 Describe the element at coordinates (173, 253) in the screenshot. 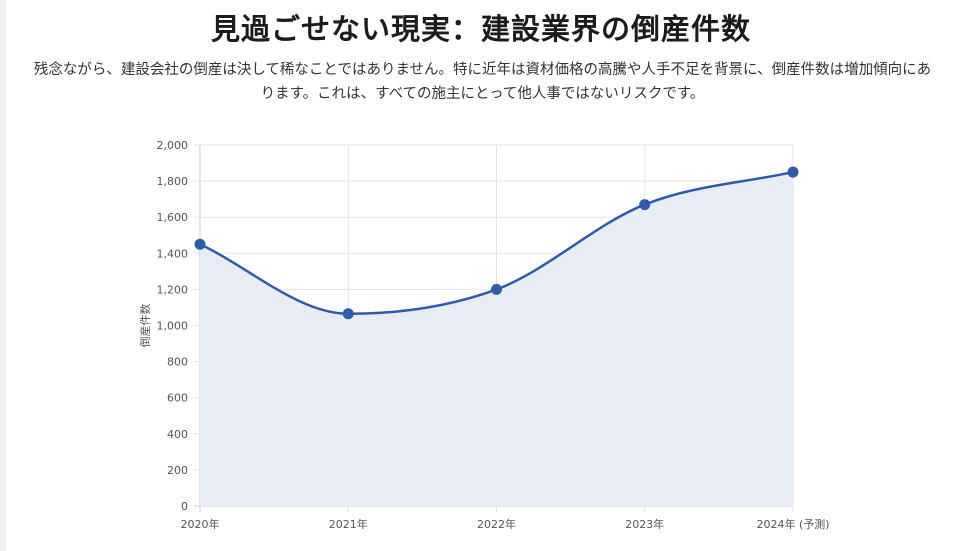

I see `y-tick-label: 1,400` at that location.